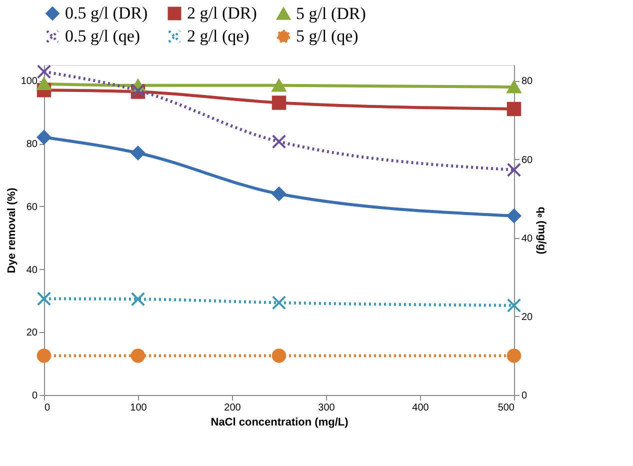 The width and height of the screenshot is (633, 466). What do you see at coordinates (35, 396) in the screenshot?
I see `y-tick-label: 0` at bounding box center [35, 396].